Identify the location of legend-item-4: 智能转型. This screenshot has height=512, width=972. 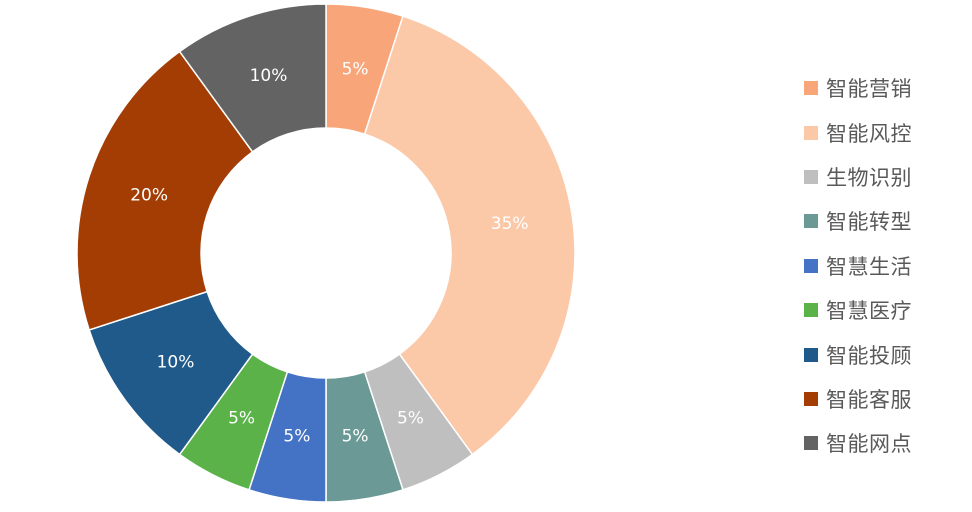
(858, 221).